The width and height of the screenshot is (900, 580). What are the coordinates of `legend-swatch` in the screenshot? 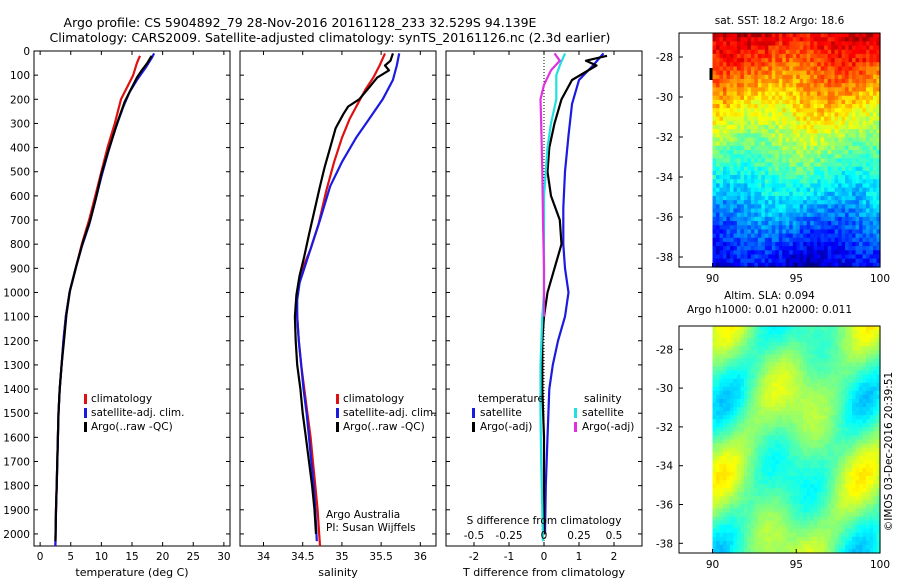 It's located at (473, 413).